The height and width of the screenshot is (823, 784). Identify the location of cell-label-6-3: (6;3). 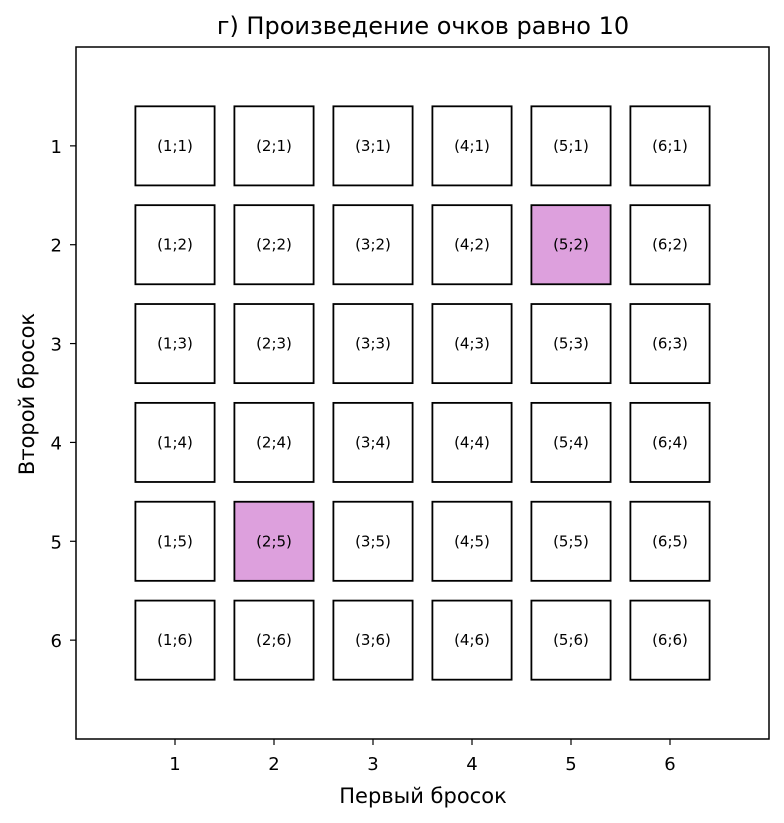
(670, 344).